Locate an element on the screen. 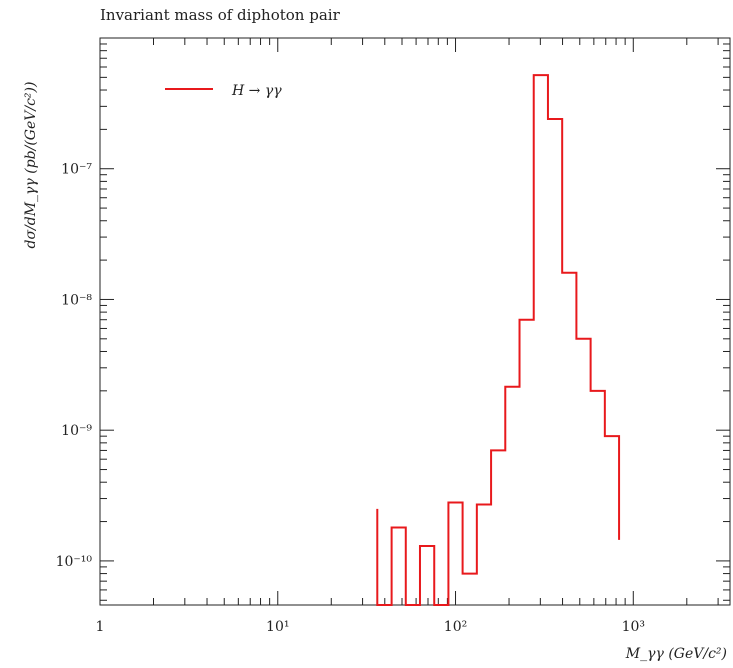  y-tick-label: 10⁻¹⁰ is located at coordinates (74, 562).